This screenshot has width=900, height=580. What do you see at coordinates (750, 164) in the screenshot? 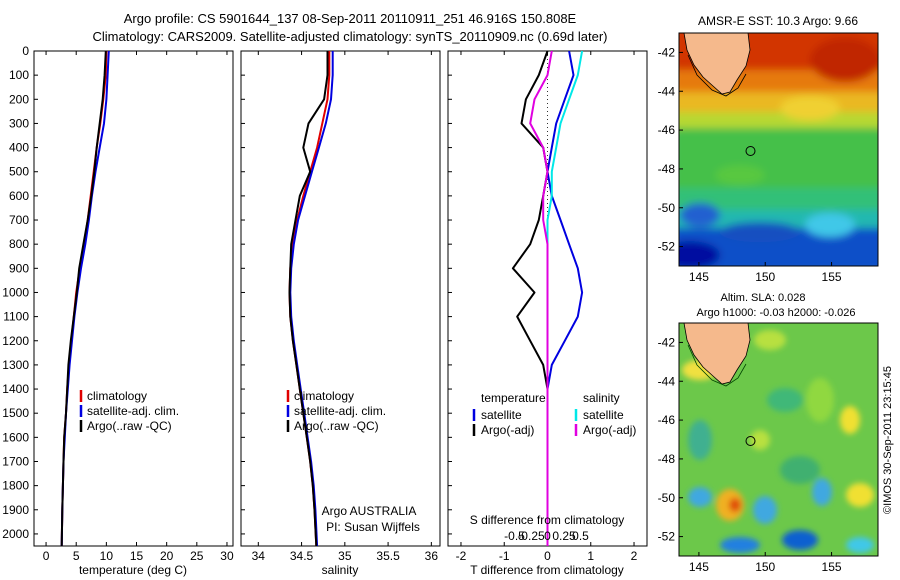
I see `sst-map-axes: 145 150 155 -42 -44 -46 -48 -50 -52` at bounding box center [750, 164].